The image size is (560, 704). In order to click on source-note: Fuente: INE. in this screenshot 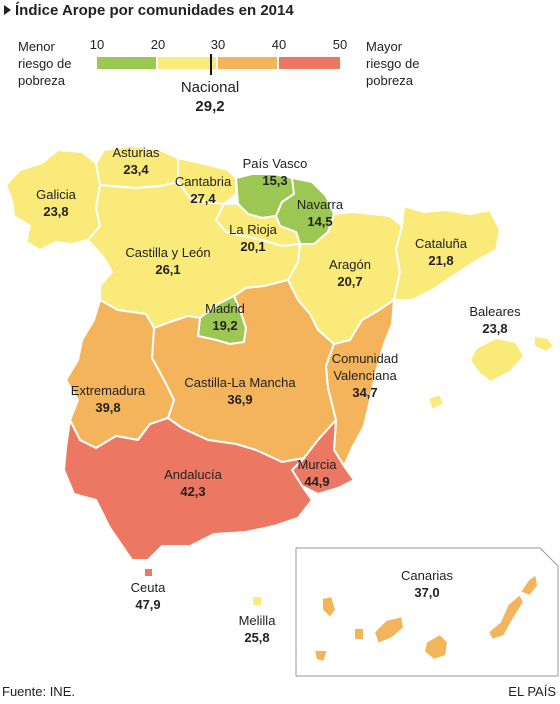, I will do `click(38, 691)`.